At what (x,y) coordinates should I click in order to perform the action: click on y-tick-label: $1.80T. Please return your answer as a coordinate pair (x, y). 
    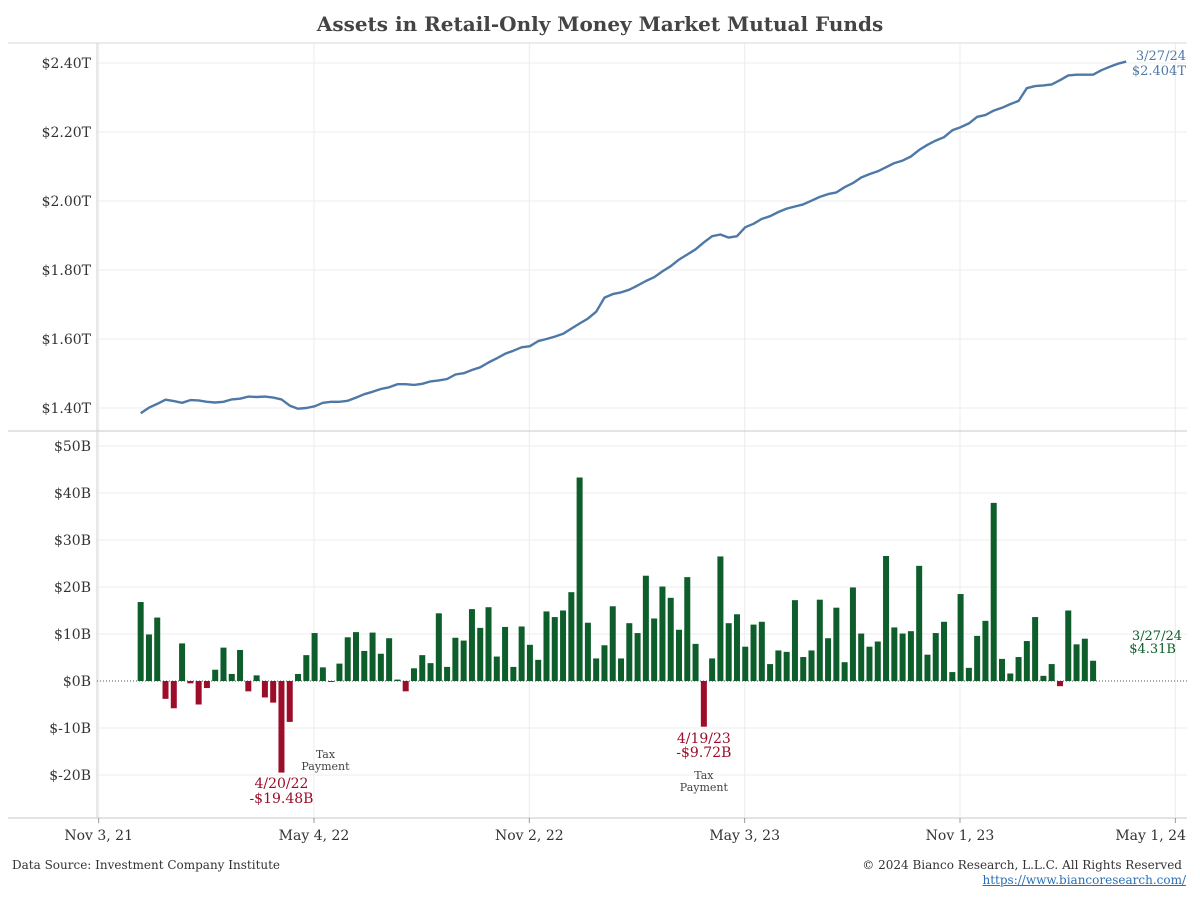
    Looking at the image, I should click on (67, 271).